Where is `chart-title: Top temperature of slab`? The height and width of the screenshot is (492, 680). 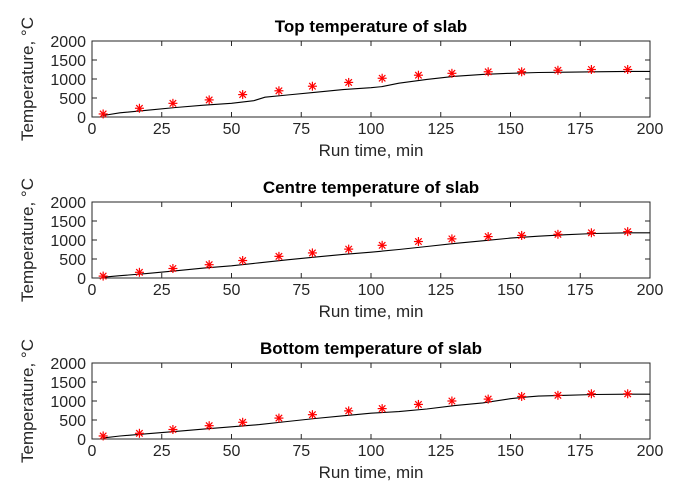
chart-title: Top temperature of slab is located at coordinates (371, 26).